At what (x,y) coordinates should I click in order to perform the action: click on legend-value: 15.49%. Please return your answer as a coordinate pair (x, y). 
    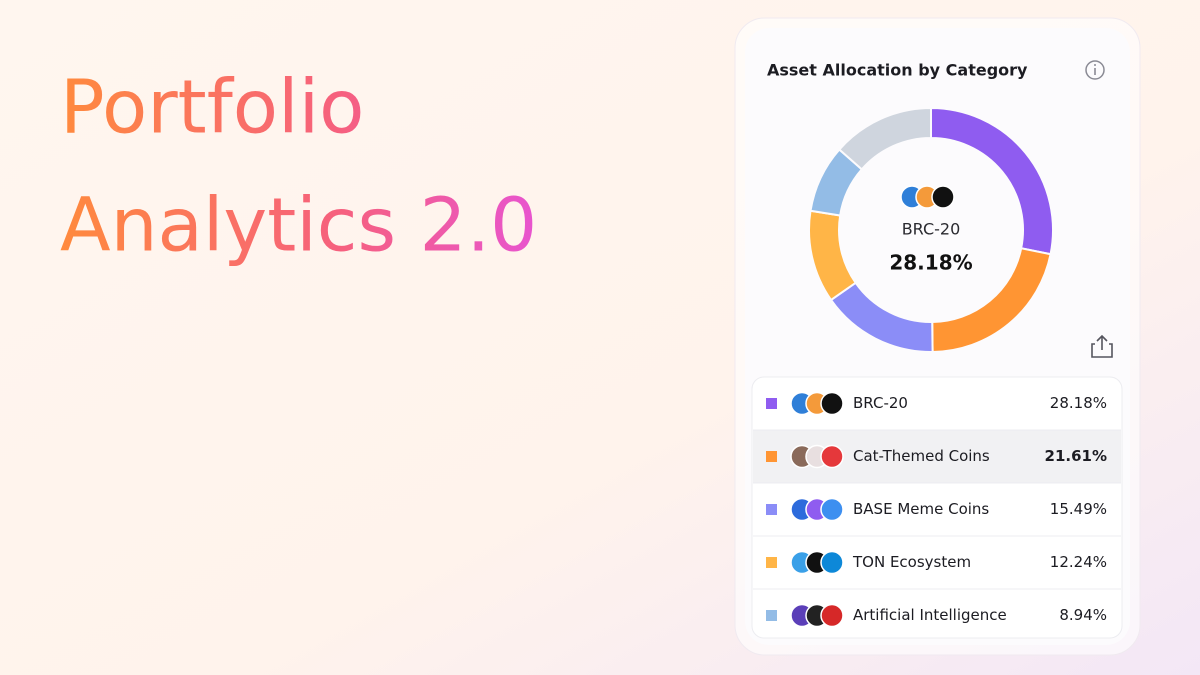
    Looking at the image, I should click on (1078, 509).